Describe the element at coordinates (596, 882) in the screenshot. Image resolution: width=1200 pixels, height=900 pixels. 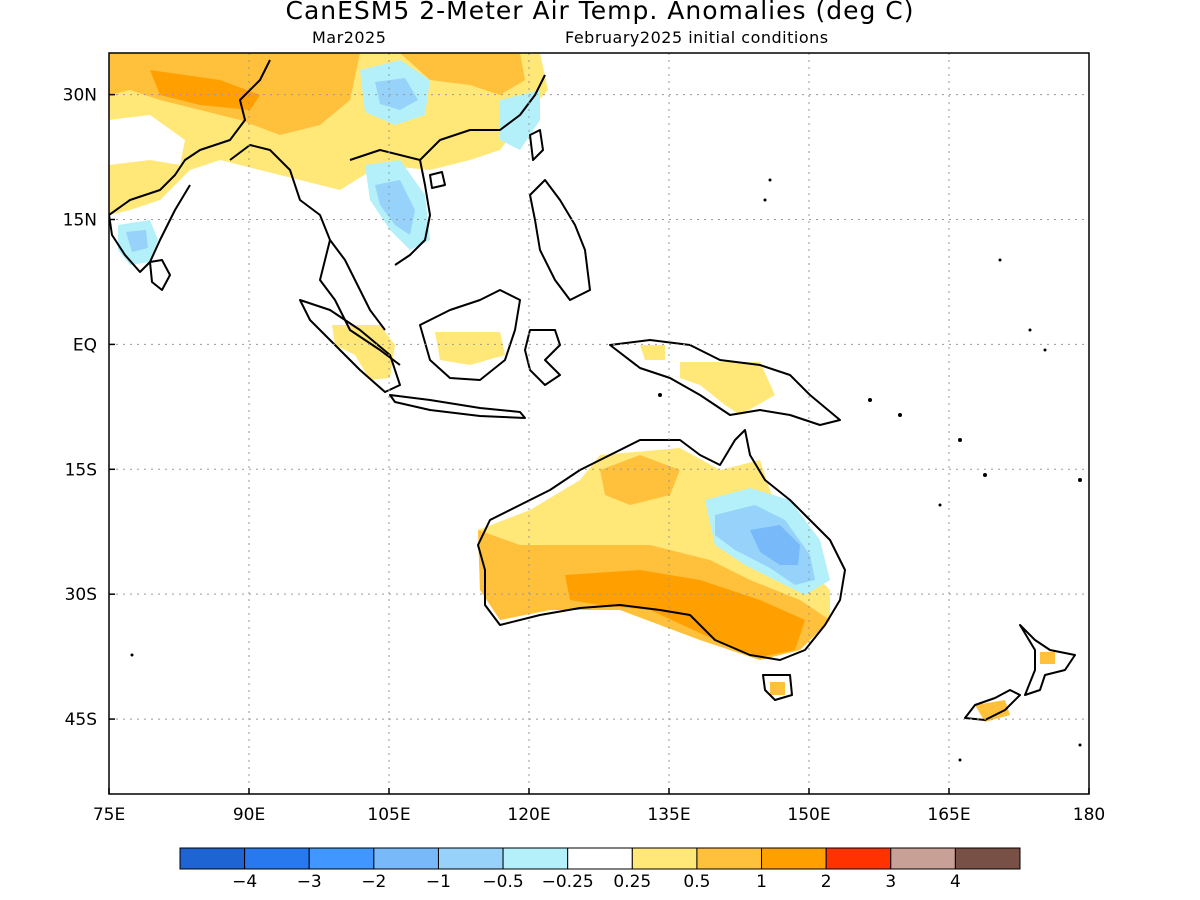
I see `colorbar-labels: −4 −3 −2 −1 −0.5 −0.25 0.25 0.5 1 2 3 4` at that location.